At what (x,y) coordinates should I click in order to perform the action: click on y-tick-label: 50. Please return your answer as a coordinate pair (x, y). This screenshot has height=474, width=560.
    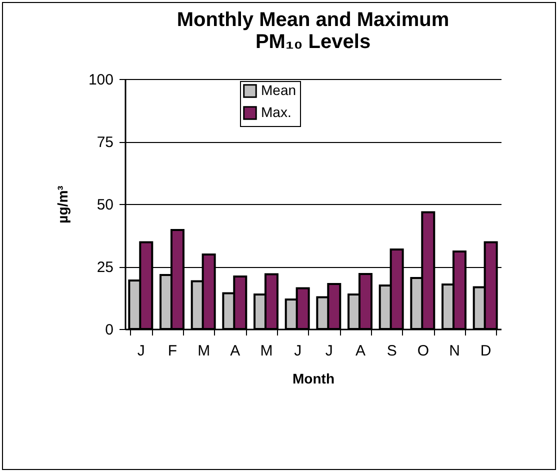
    Looking at the image, I should click on (105, 205).